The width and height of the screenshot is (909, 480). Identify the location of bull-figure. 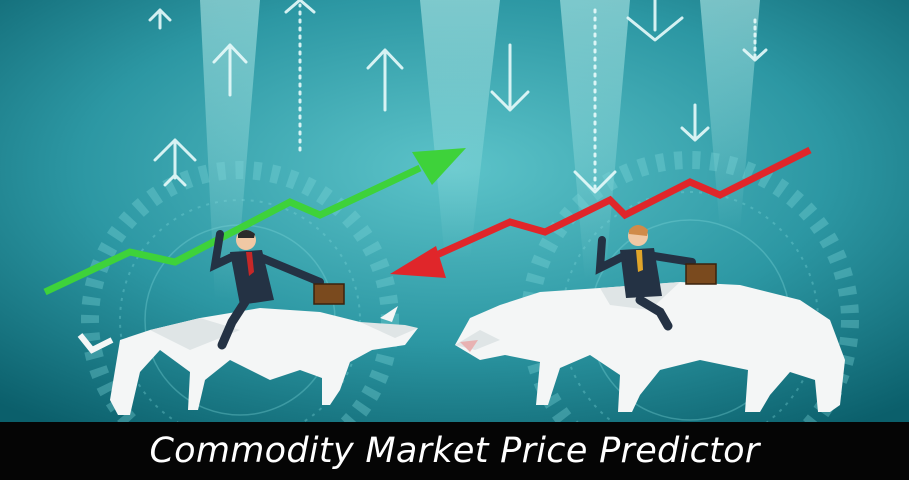
(247, 360).